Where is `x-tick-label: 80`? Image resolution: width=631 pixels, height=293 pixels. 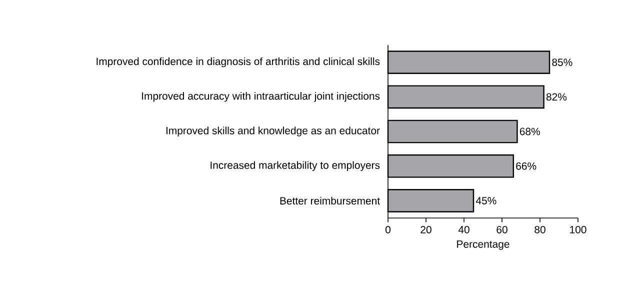 x-tick-label: 80 is located at coordinates (540, 230).